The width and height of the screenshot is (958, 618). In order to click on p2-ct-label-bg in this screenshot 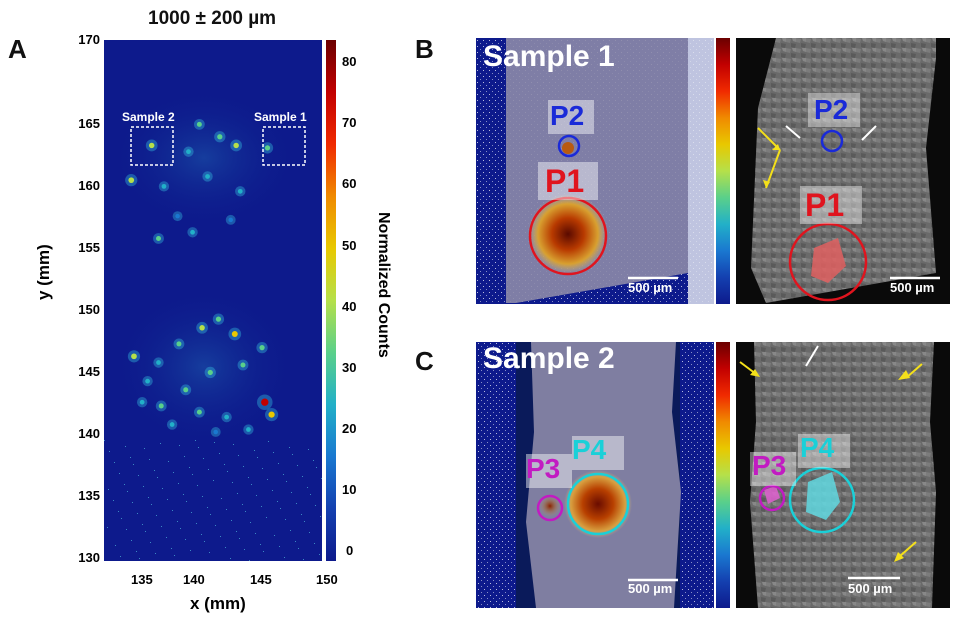, I will do `click(834, 110)`.